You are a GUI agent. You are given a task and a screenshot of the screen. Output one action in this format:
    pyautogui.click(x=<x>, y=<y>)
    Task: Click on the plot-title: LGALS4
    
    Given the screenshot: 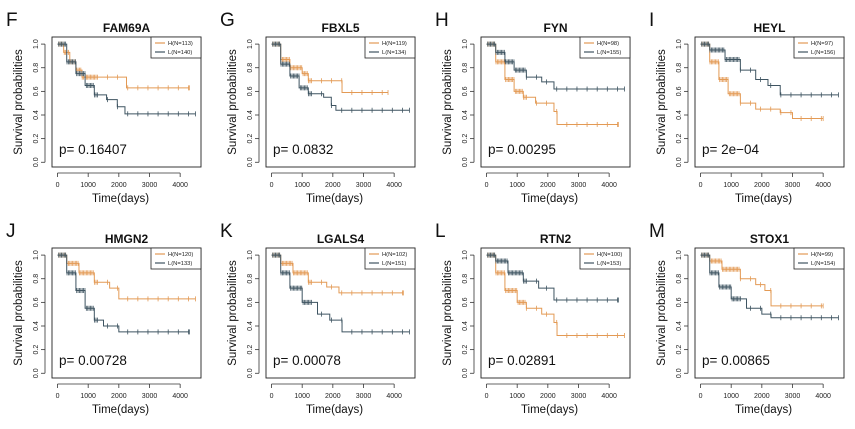 What is the action you would take?
    pyautogui.click(x=341, y=239)
    